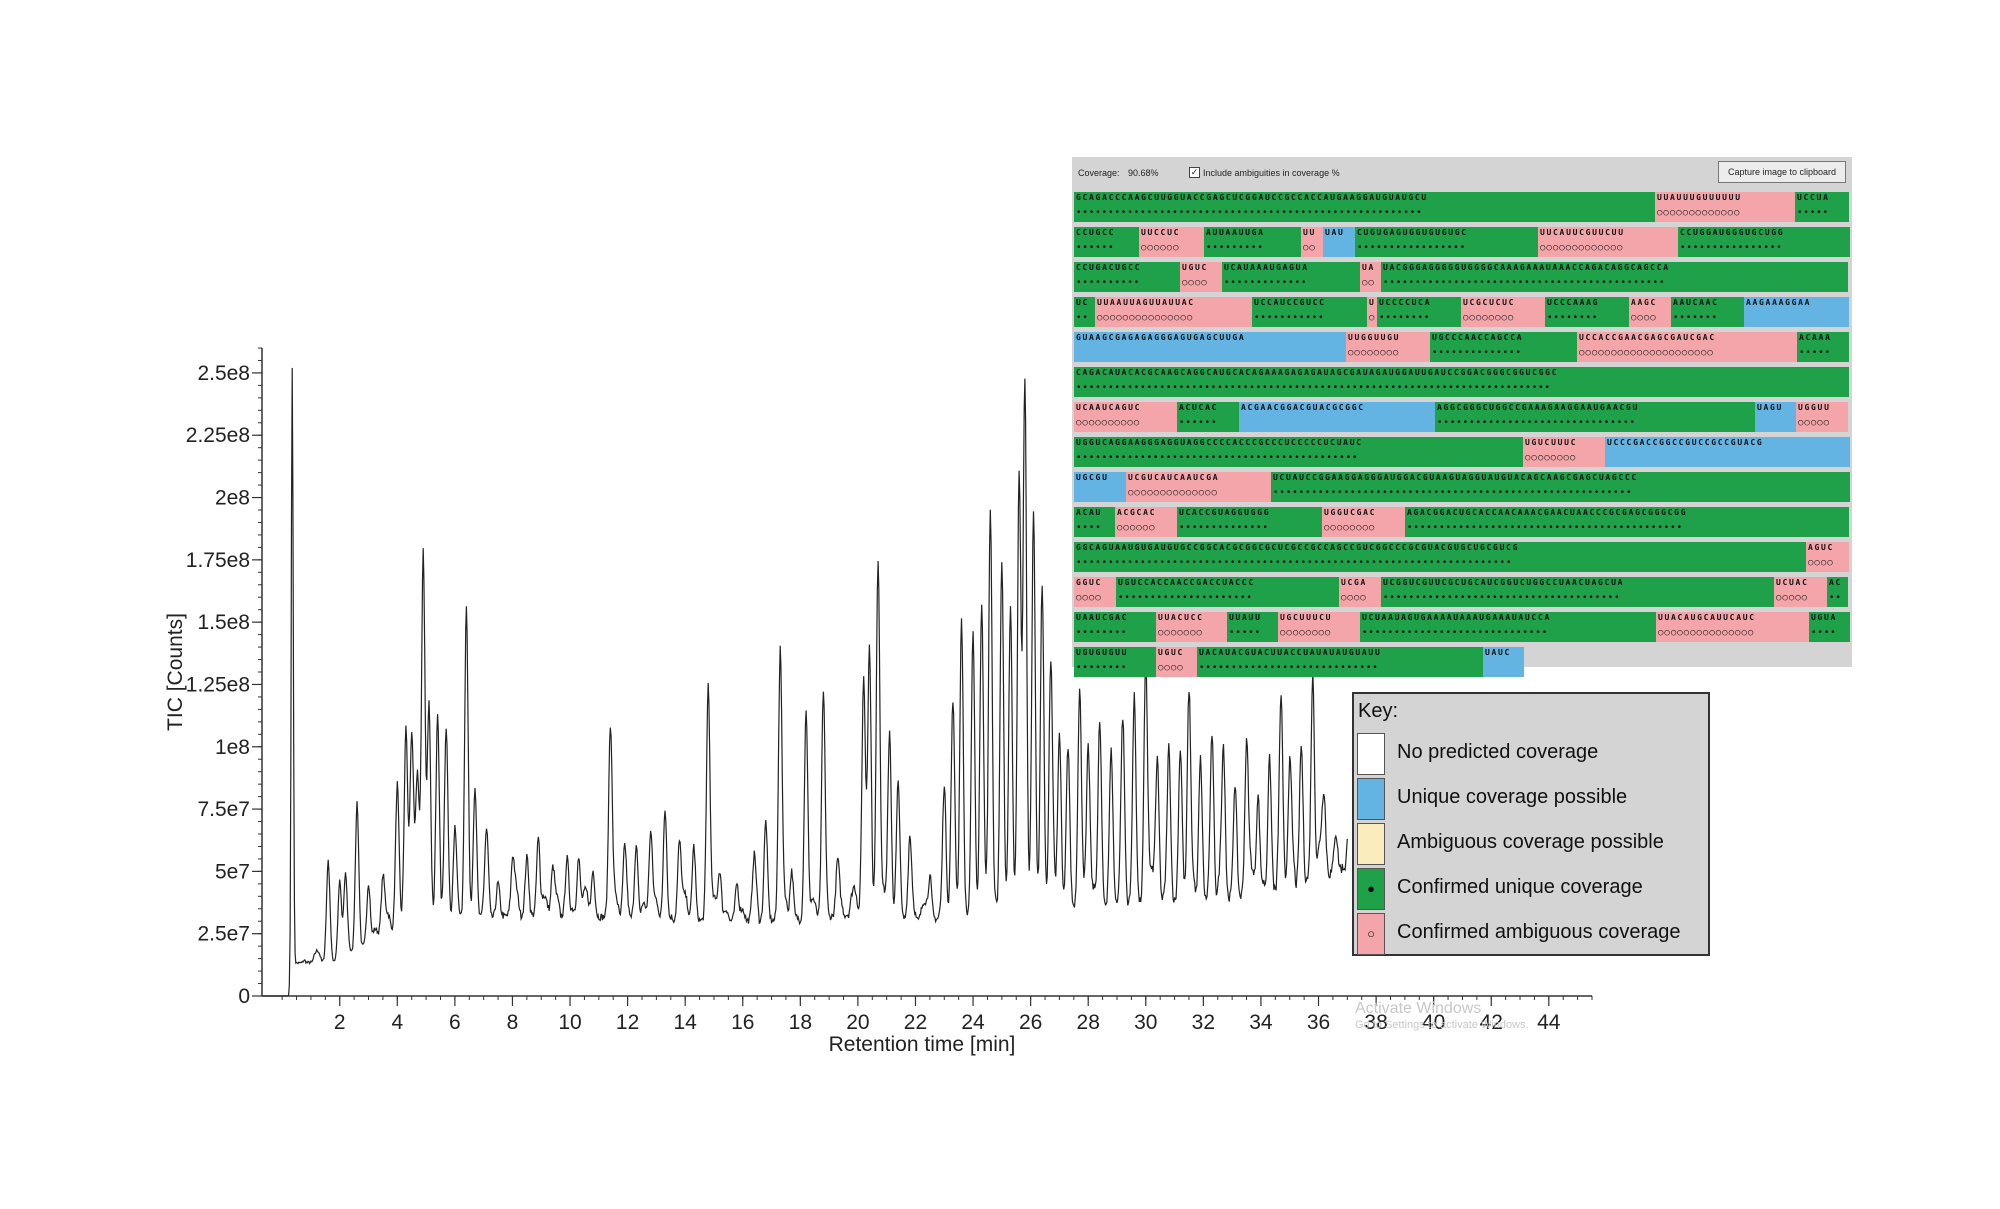 Image resolution: width=2000 pixels, height=1209 pixels. Describe the element at coordinates (915, 1022) in the screenshot. I see `x-tick-label: 22` at that location.